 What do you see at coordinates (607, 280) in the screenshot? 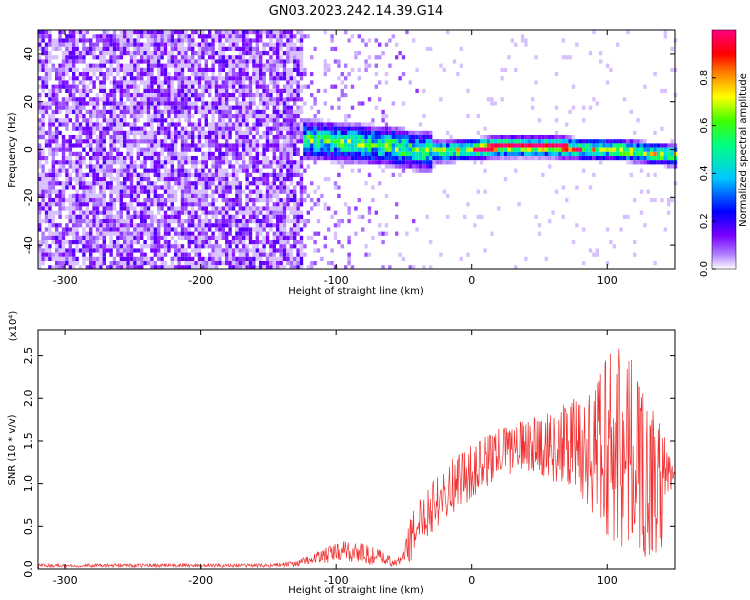
I see `x-tick-label: 100` at bounding box center [607, 280].